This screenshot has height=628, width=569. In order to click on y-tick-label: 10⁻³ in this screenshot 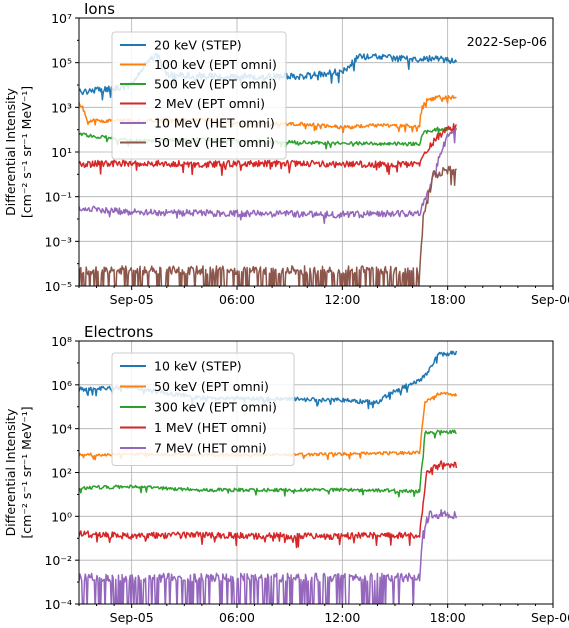, I will do `click(58, 241)`.